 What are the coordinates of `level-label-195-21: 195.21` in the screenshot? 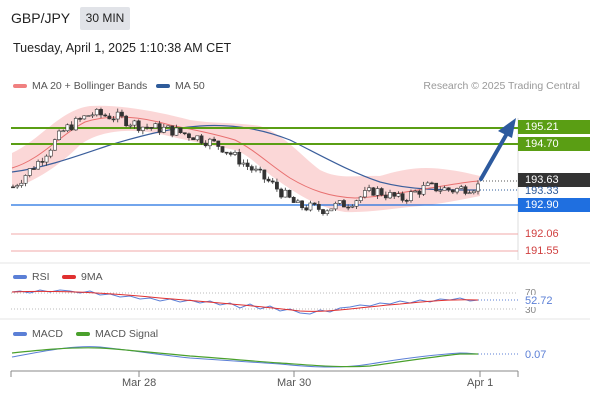 It's located at (554, 127).